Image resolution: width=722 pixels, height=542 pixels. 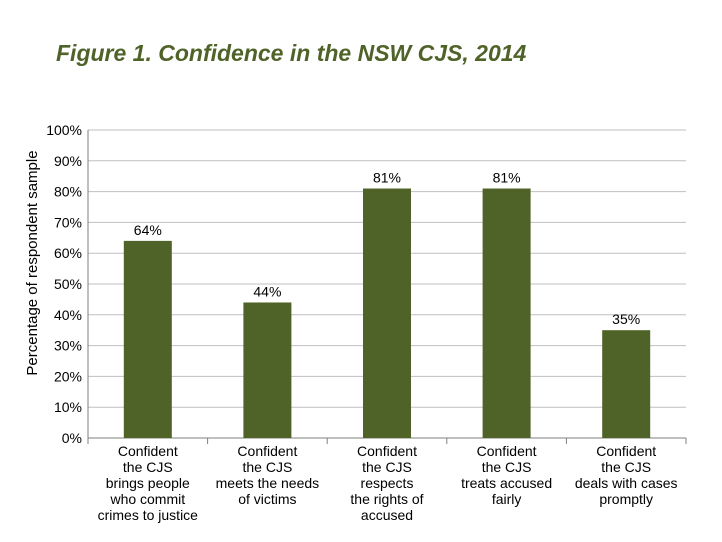 I want to click on y-tick-label: 0%, so click(x=72, y=438).